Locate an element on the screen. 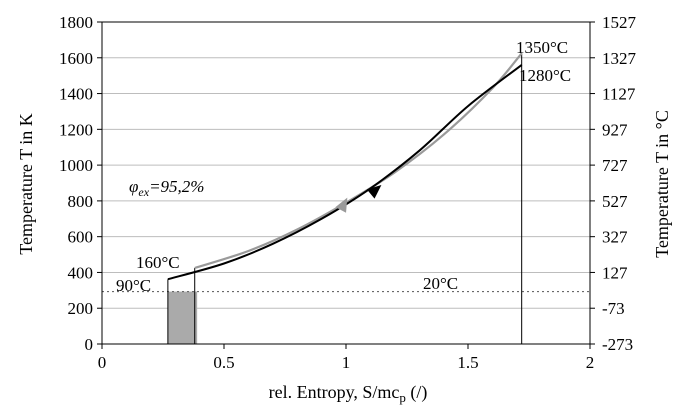 The image size is (684, 405). y2-tick-label: 127 is located at coordinates (615, 272).